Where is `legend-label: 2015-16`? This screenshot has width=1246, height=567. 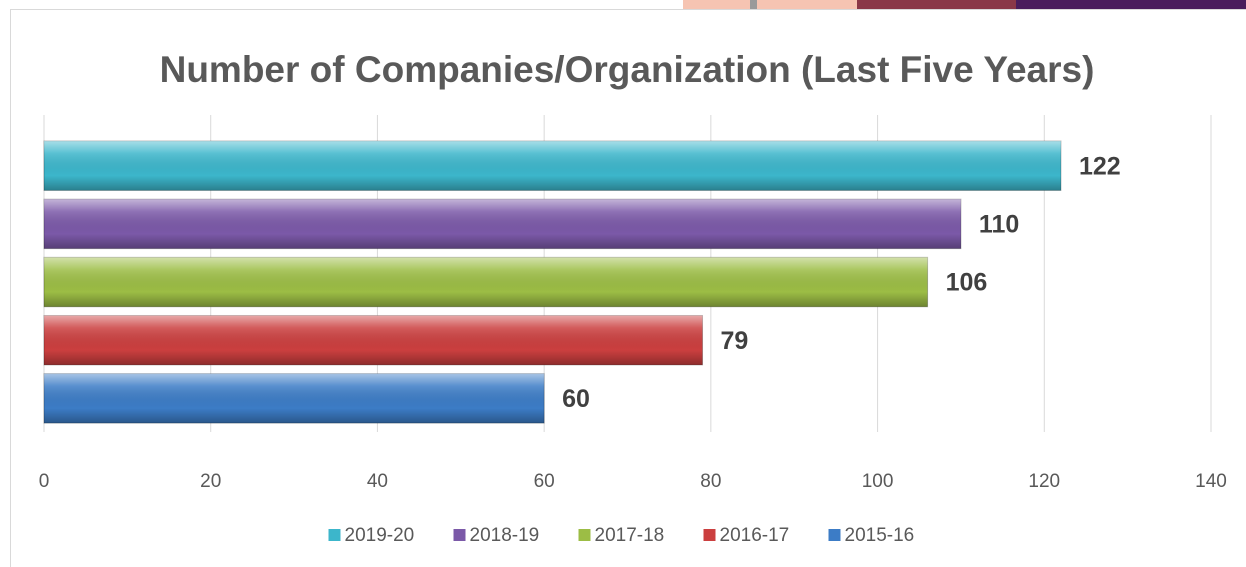
legend-label: 2015-16 is located at coordinates (880, 535).